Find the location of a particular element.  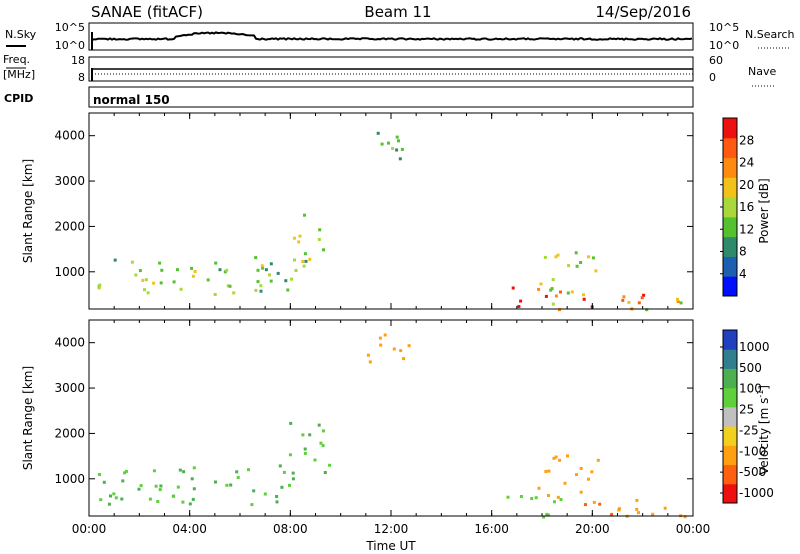

colorbar-tick-label: 4 is located at coordinates (743, 274).